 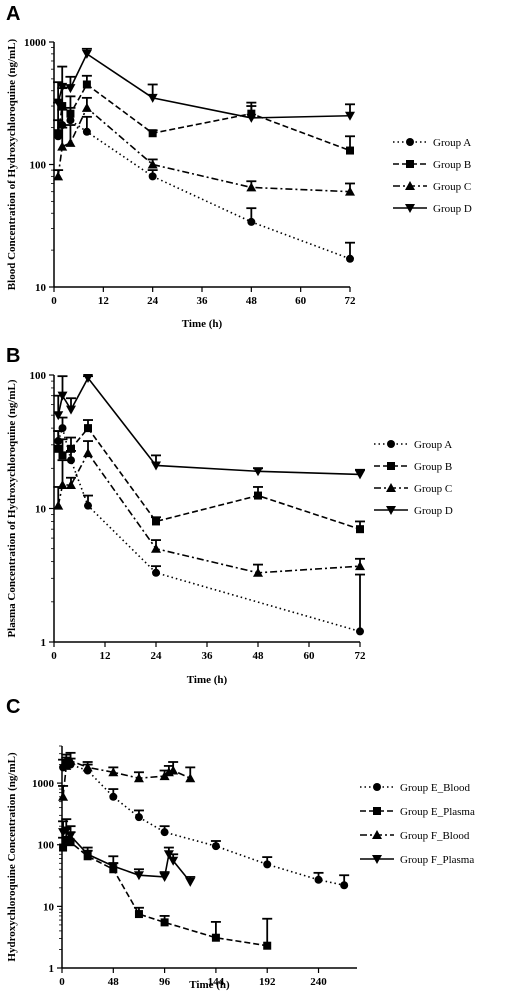 What do you see at coordinates (318, 982) in the screenshot?
I see `x-tick-label: 240` at bounding box center [318, 982].